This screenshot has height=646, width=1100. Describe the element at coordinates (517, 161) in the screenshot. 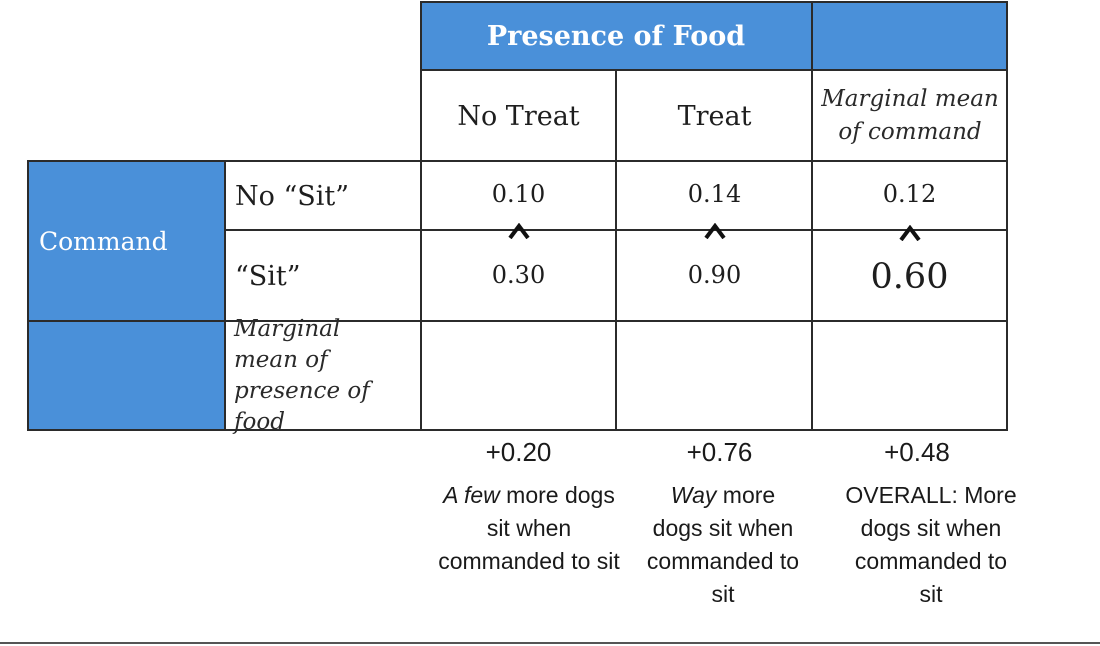

I see `grid-line-columns-bottom` at that location.